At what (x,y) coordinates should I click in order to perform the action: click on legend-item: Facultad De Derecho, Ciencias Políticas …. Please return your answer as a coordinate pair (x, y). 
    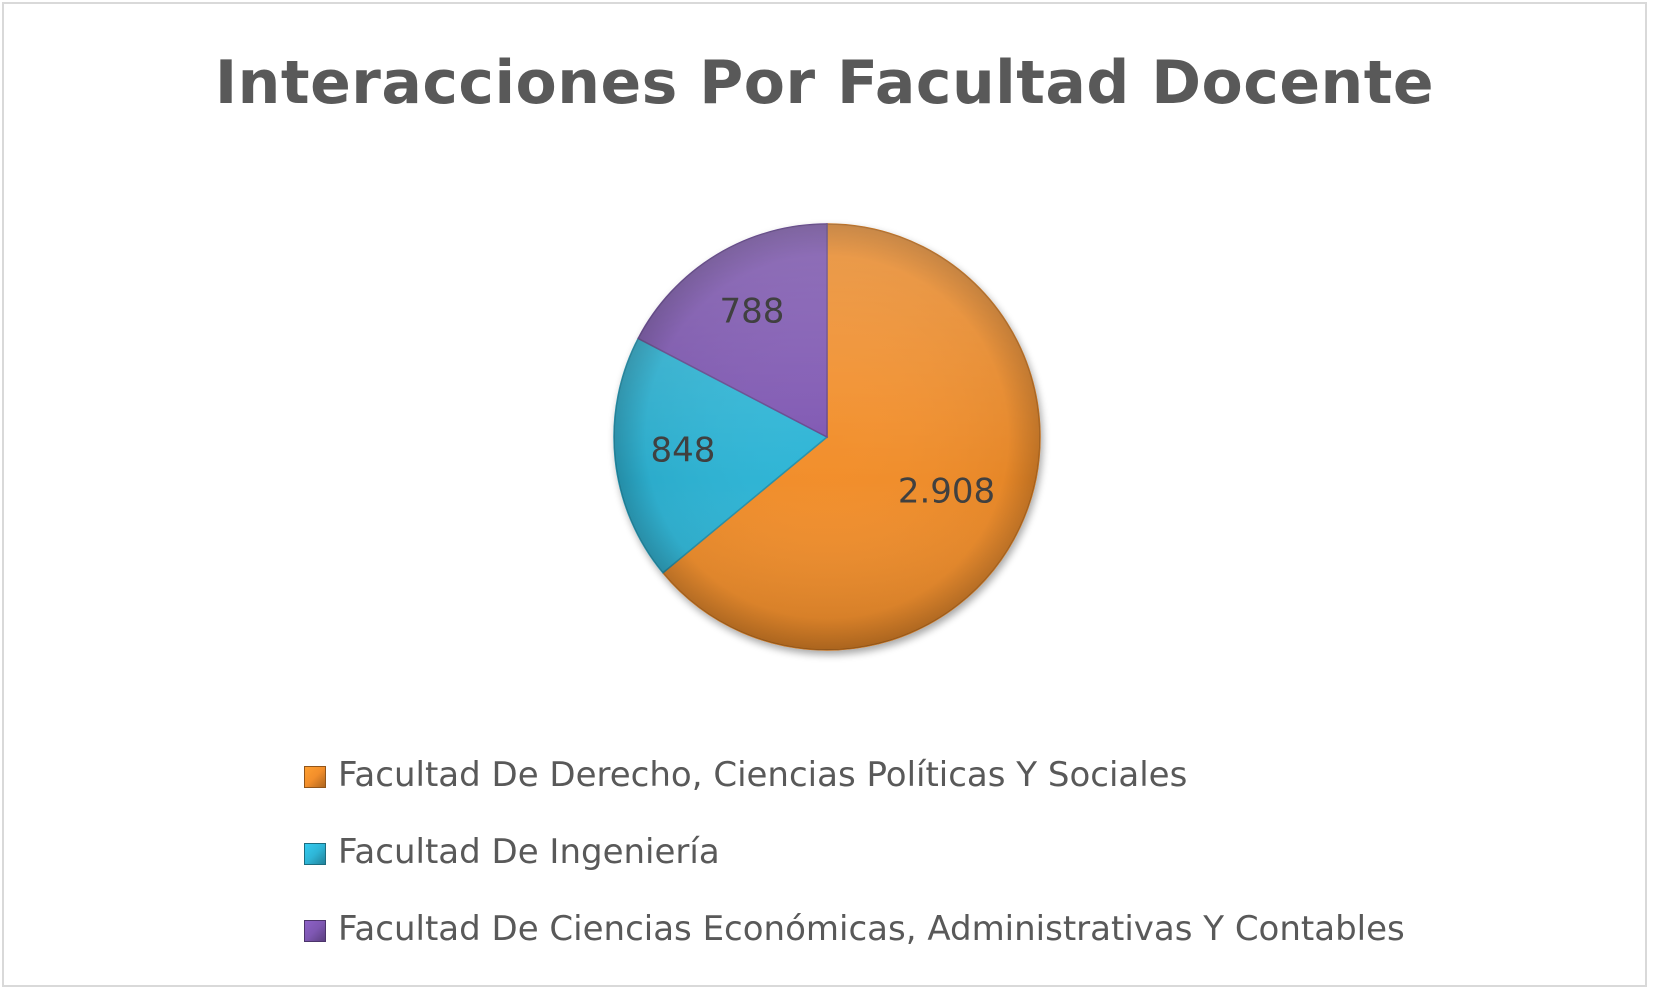
    Looking at the image, I should click on (854, 790).